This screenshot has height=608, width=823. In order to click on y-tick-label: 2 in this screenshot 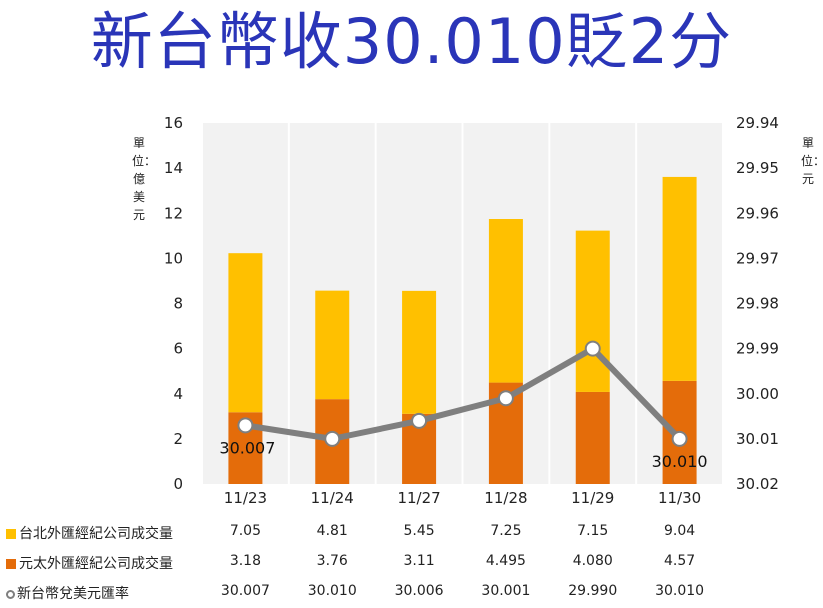, I will do `click(178, 439)`.